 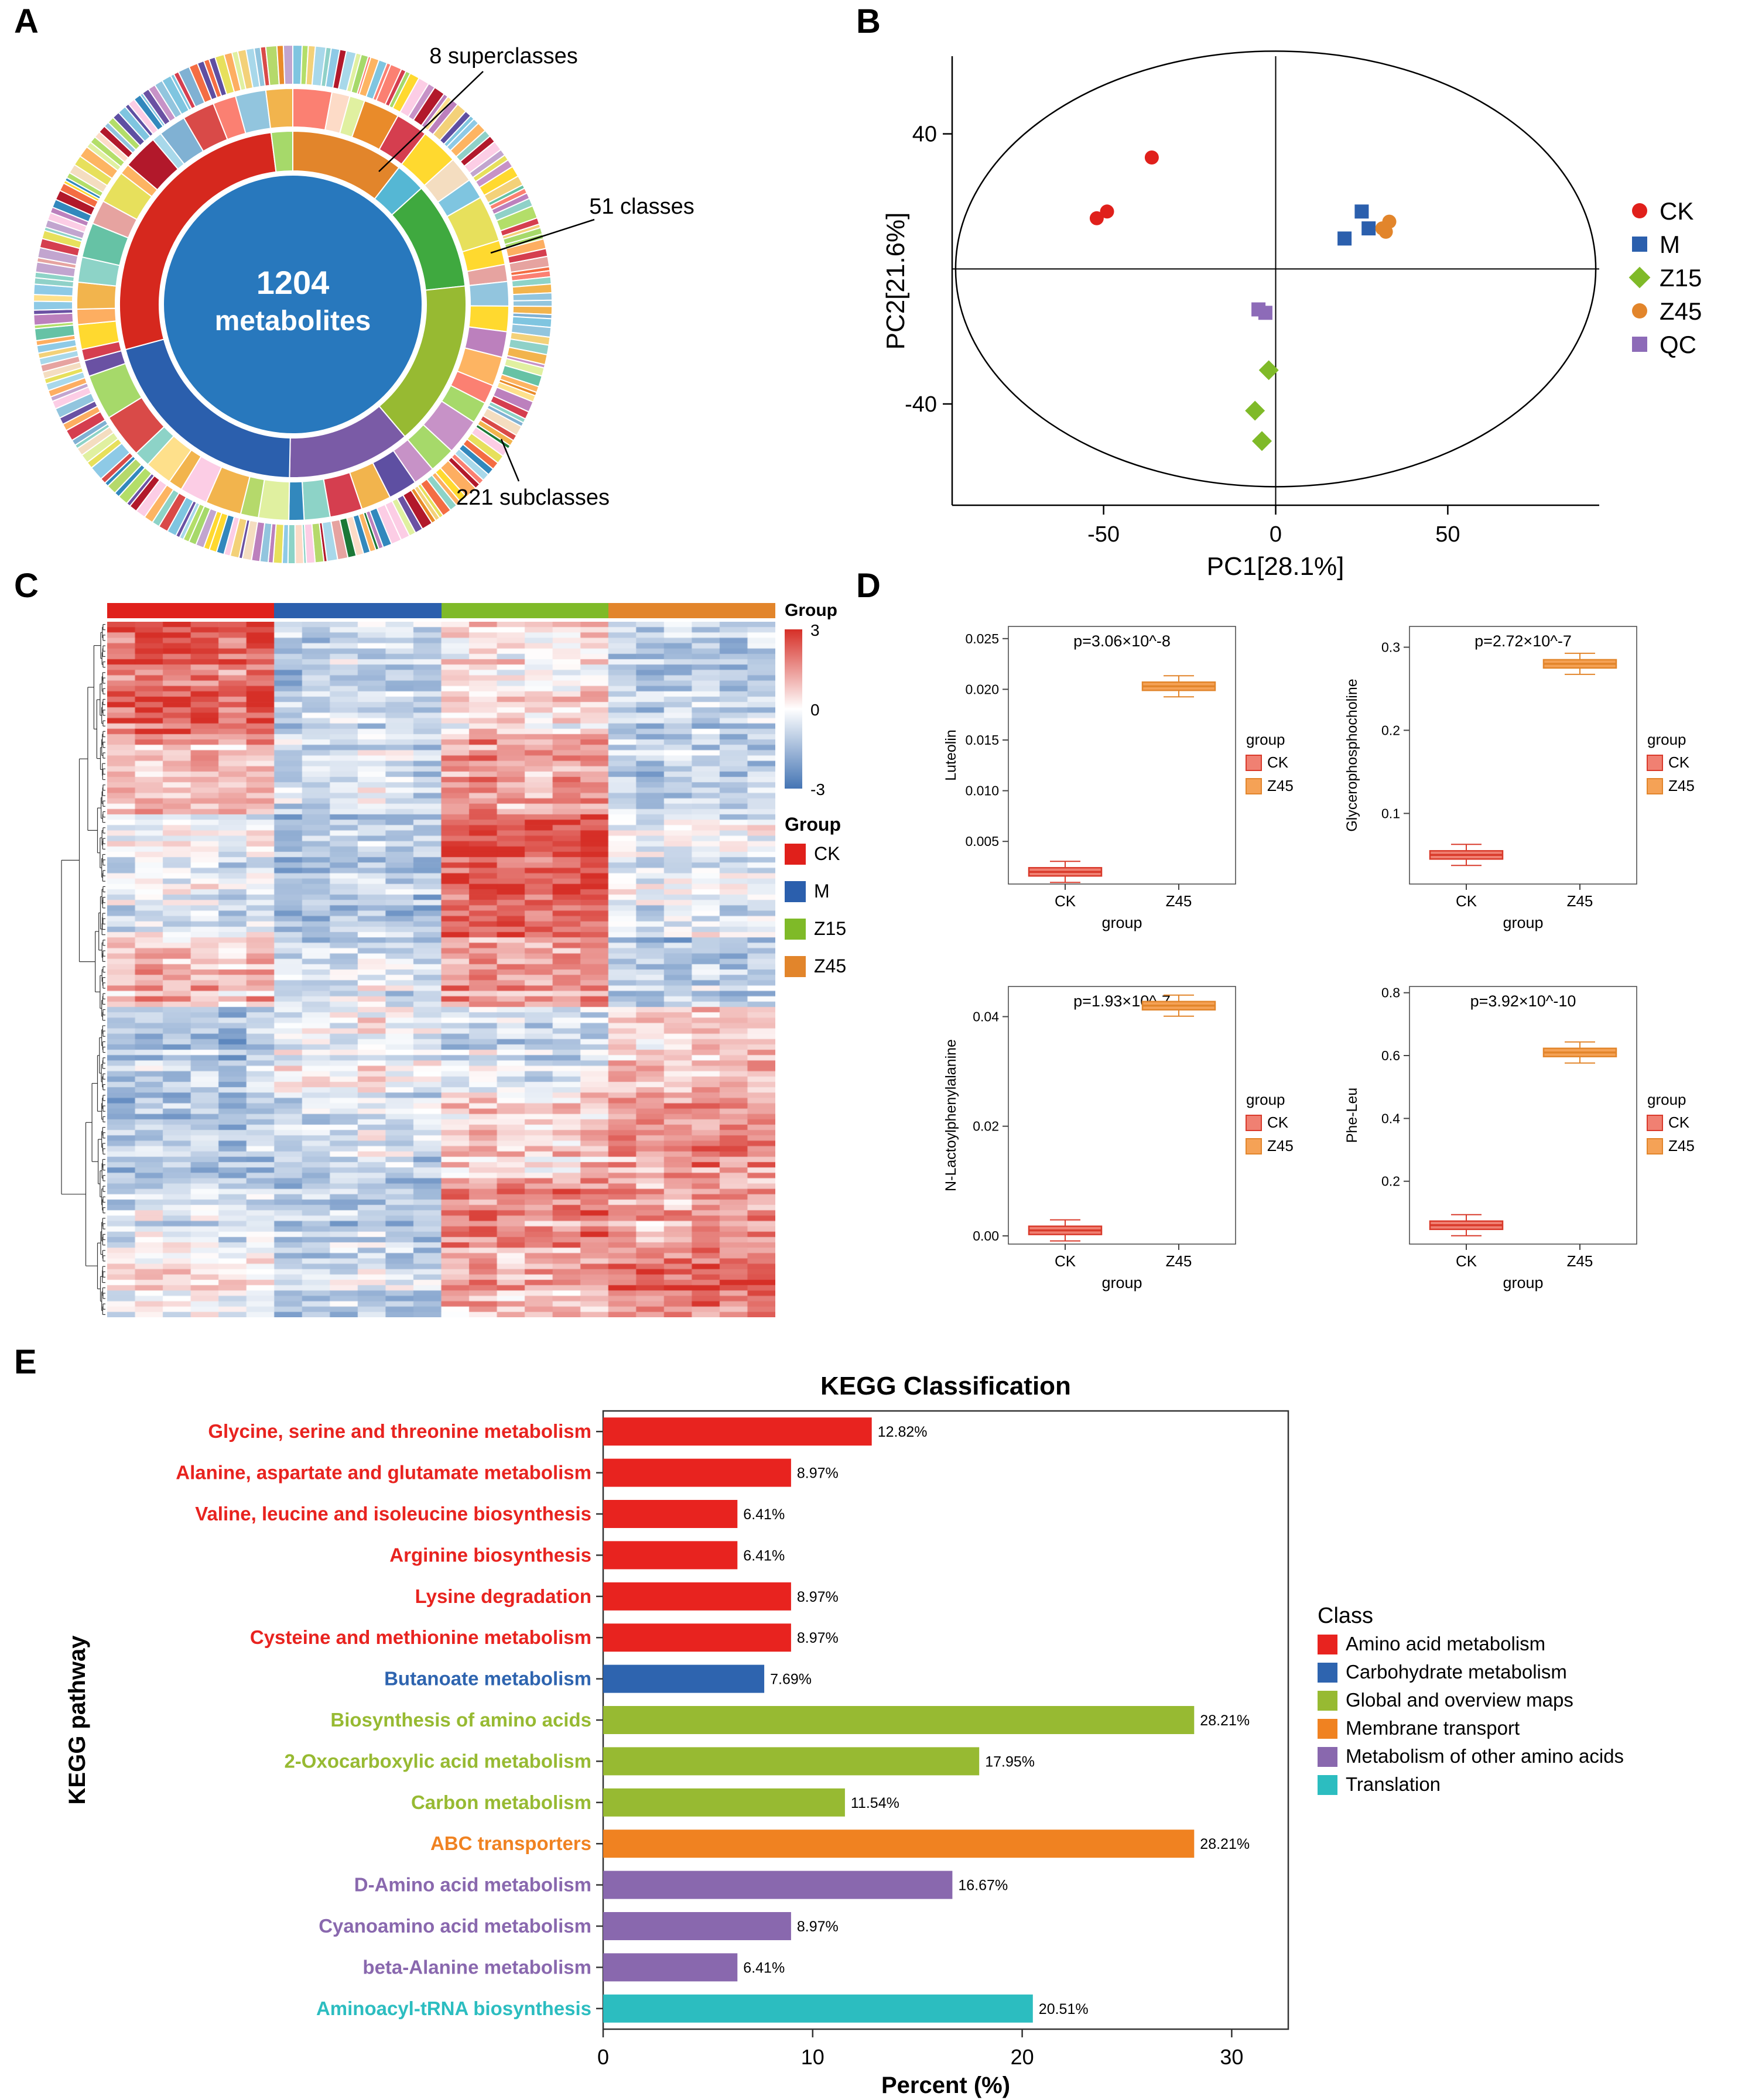 What do you see at coordinates (1352, 1115) in the screenshot?
I see `y-axis-label: Phe-Leu` at bounding box center [1352, 1115].